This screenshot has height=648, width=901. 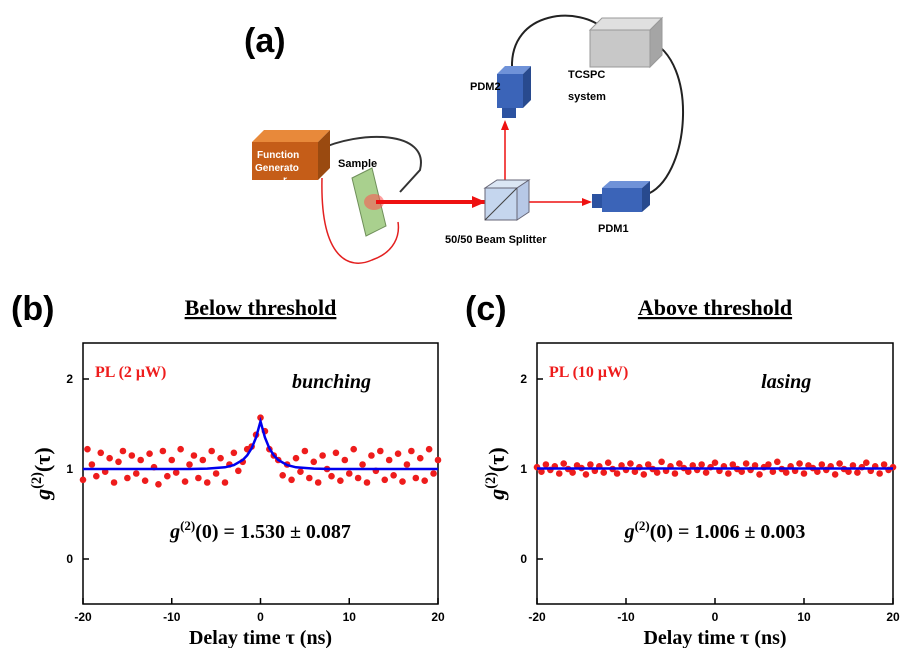 I want to click on device-label: PDM2, so click(x=485, y=87).